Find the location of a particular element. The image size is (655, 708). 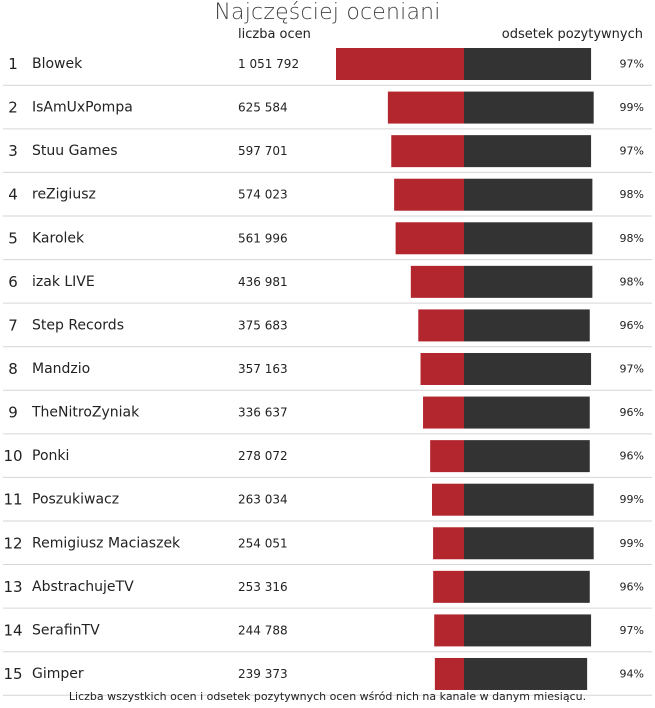

channel-name: Remigiusz Maciaszek is located at coordinates (106, 543).